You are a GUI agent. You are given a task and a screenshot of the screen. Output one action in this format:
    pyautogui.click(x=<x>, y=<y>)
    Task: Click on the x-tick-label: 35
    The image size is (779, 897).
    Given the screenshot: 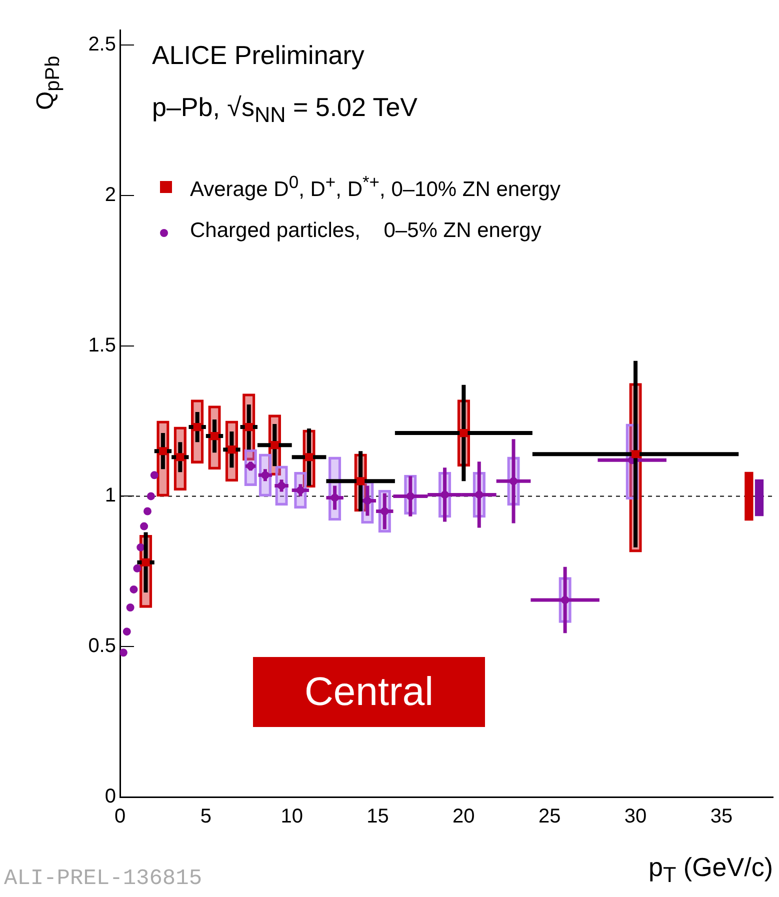 What is the action you would take?
    pyautogui.click(x=721, y=817)
    